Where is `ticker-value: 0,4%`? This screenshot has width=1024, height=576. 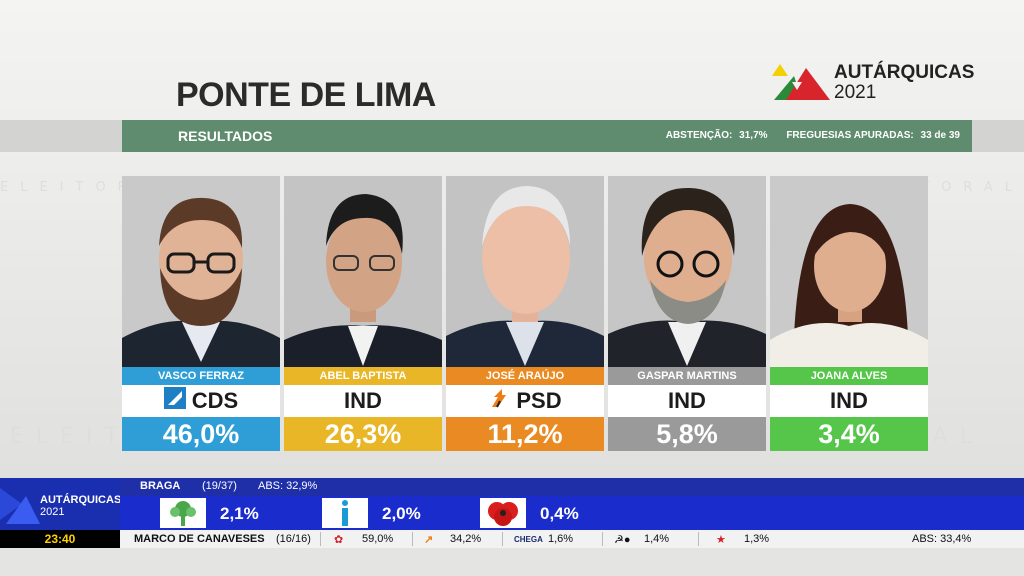
ticker-value: 0,4% is located at coordinates (559, 513).